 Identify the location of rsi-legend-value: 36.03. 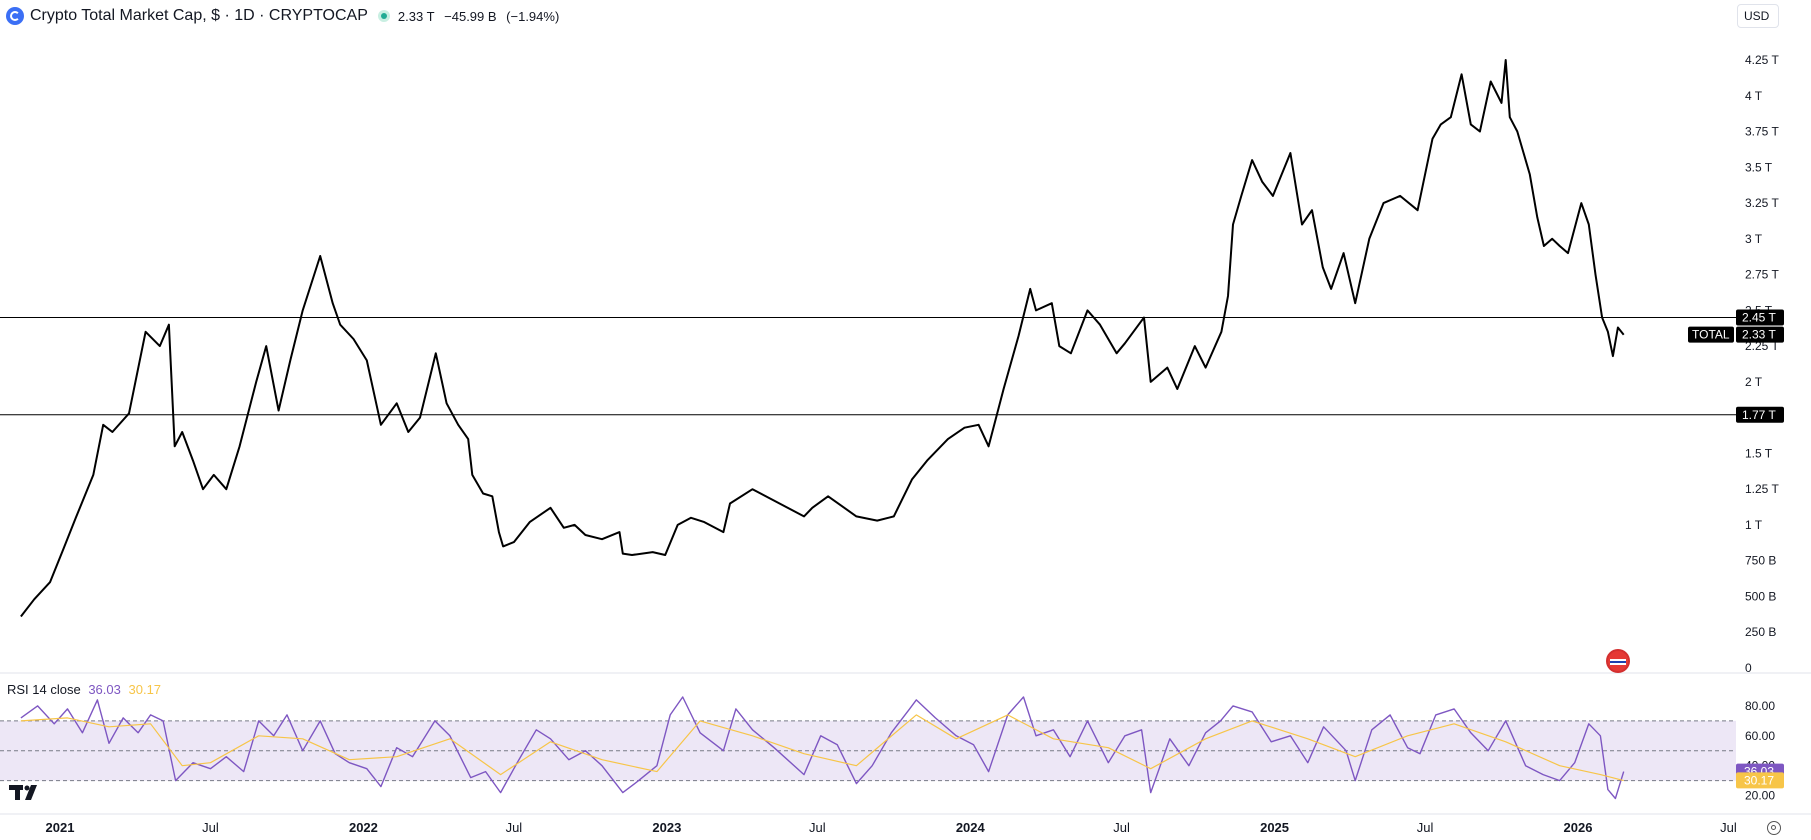
(104, 689).